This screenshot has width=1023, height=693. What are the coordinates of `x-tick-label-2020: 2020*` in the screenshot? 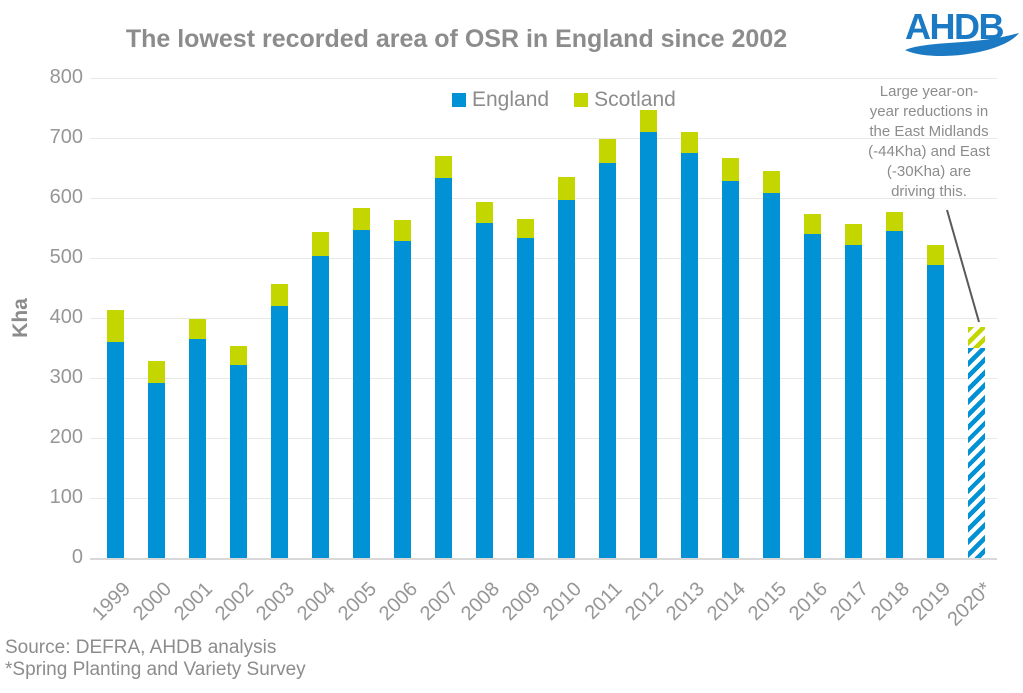 It's located at (970, 604).